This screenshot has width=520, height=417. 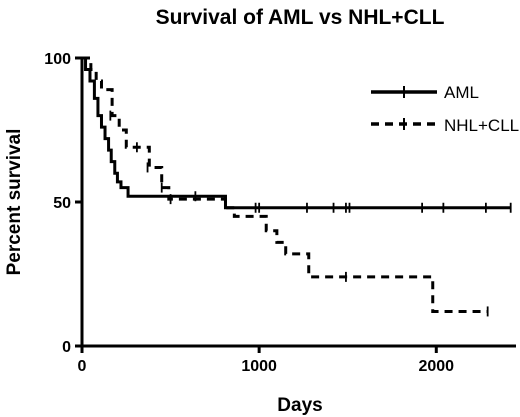 I want to click on y-axis-label: Percent survival, so click(x=14, y=202).